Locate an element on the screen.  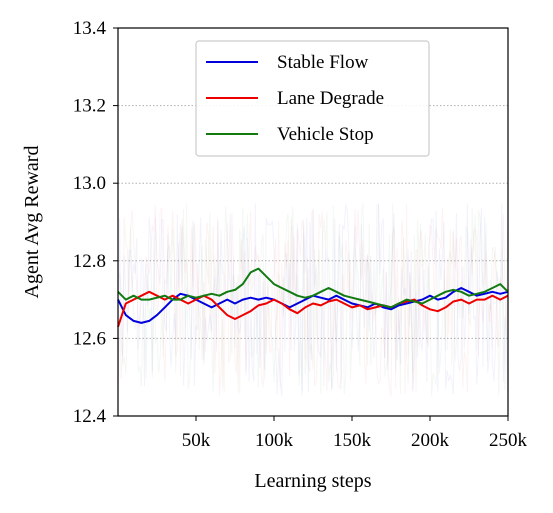
y-tick-label: 12.4 is located at coordinates (90, 416).